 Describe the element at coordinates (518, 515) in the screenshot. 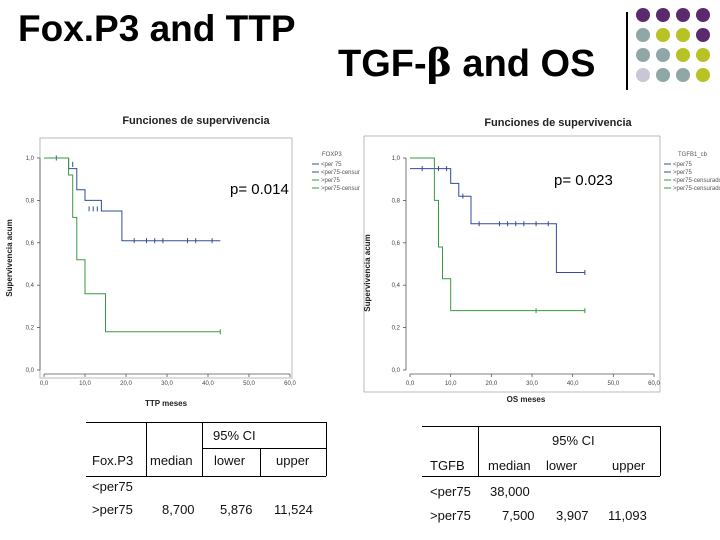

I see `row-median: 7,500` at that location.